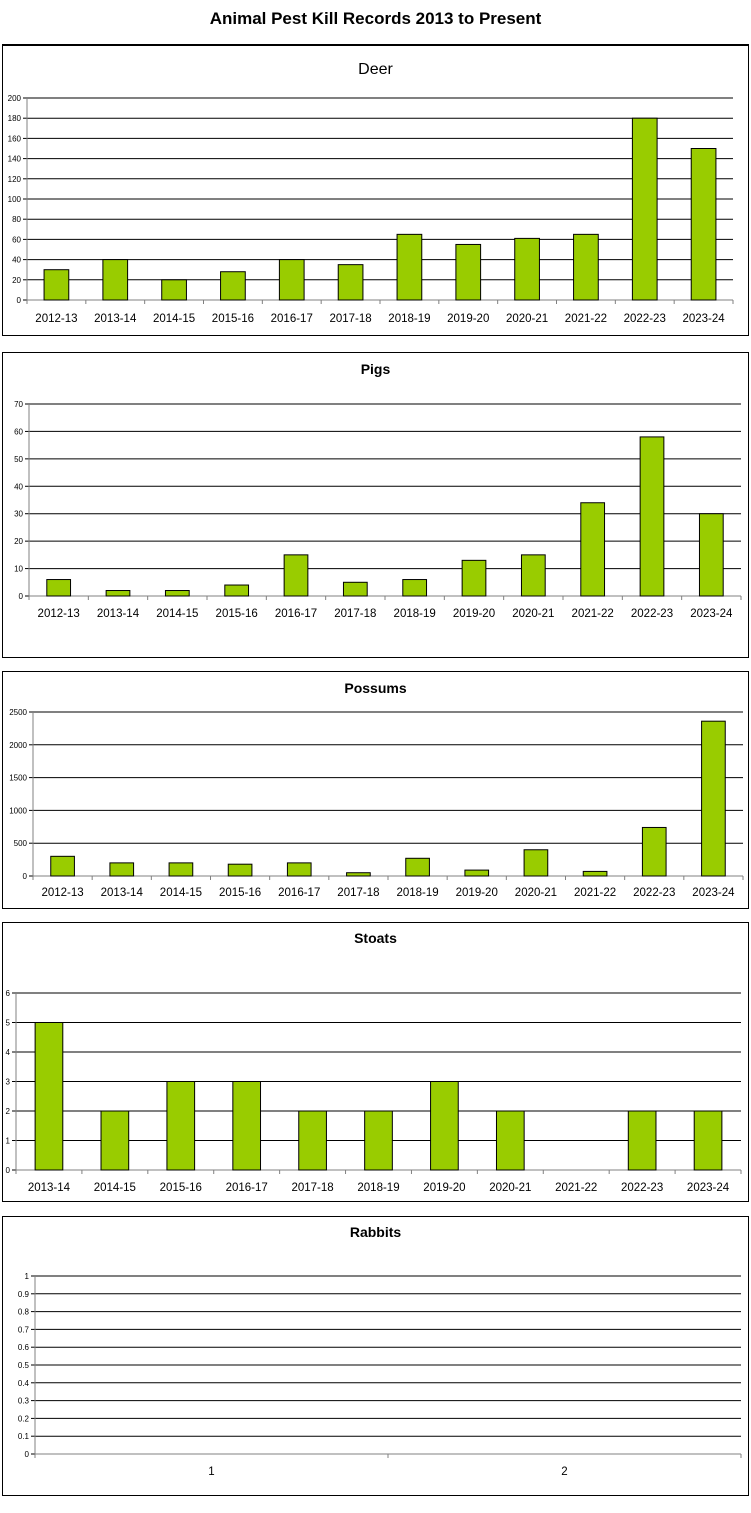 Image resolution: width=751 pixels, height=1513 pixels. Describe the element at coordinates (233, 319) in the screenshot. I see `x-tick-label: 2015-16` at that location.